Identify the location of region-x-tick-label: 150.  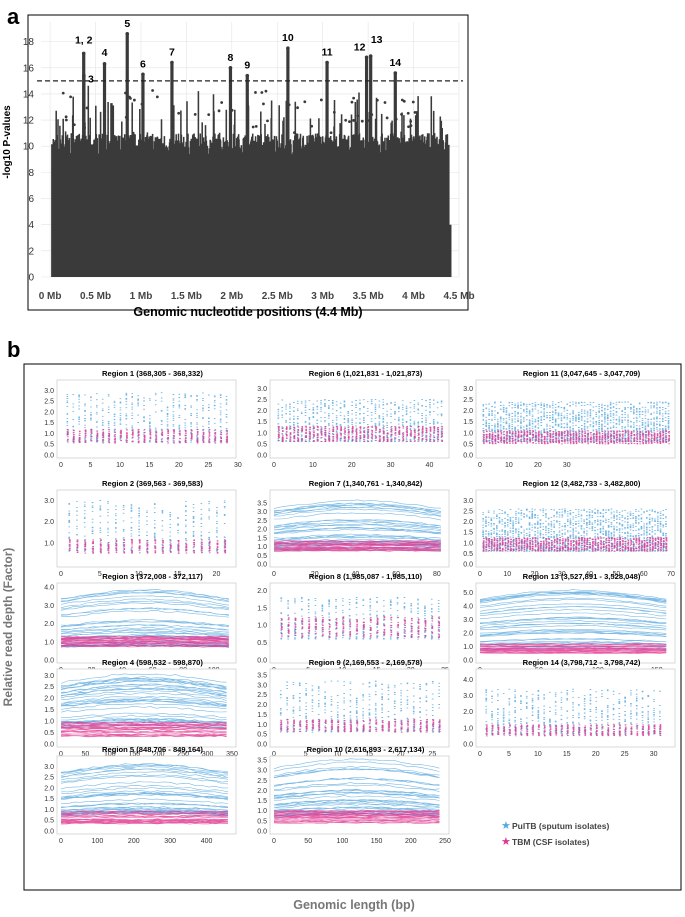
(134, 754).